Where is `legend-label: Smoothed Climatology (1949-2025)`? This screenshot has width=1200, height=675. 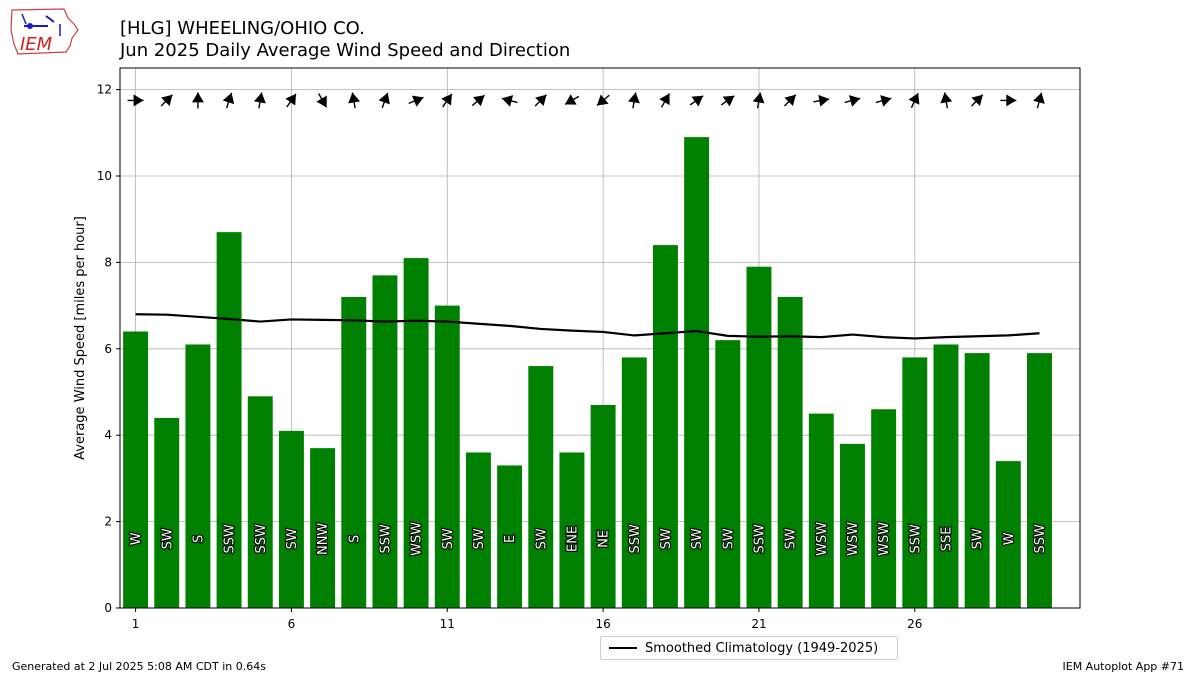
legend-label: Smoothed Climatology (1949-2025) is located at coordinates (762, 648).